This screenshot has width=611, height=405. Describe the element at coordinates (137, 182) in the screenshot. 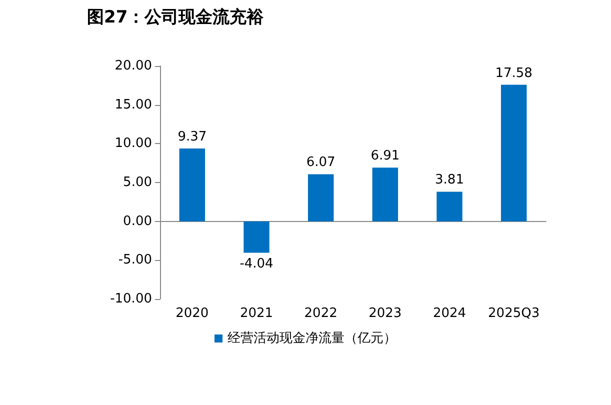

I see `y-tick-label: 5.00` at that location.